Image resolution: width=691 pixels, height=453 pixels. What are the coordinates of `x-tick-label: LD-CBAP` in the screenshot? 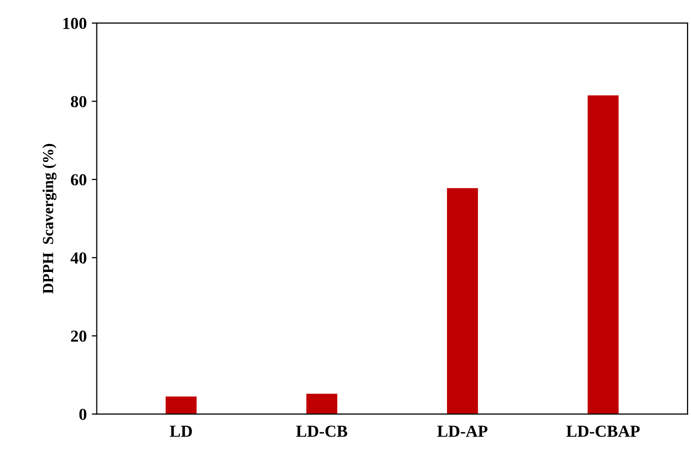 It's located at (603, 431).